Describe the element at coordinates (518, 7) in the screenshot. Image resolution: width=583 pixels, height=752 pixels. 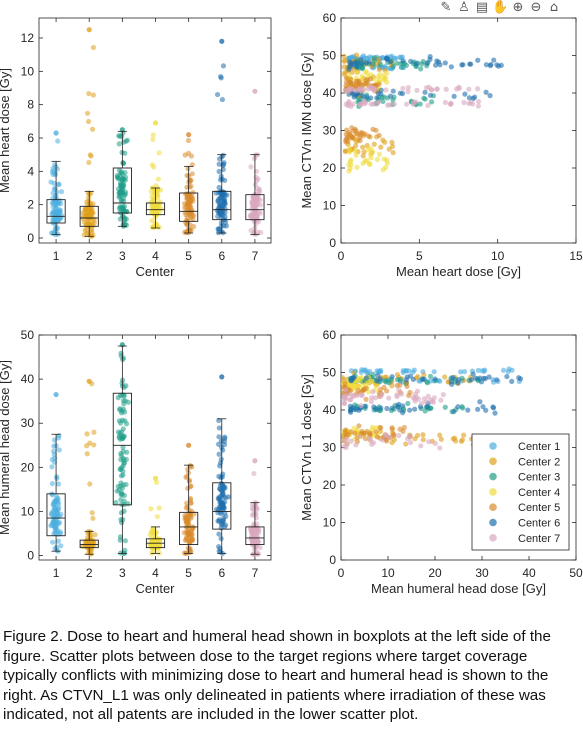
I see `zoom-in-icon: ⊕` at that location.